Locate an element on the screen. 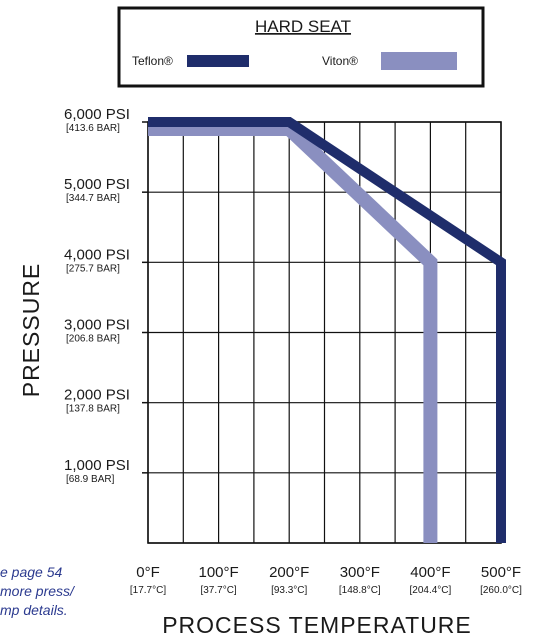  x-tick-label: 200°F is located at coordinates (289, 572).